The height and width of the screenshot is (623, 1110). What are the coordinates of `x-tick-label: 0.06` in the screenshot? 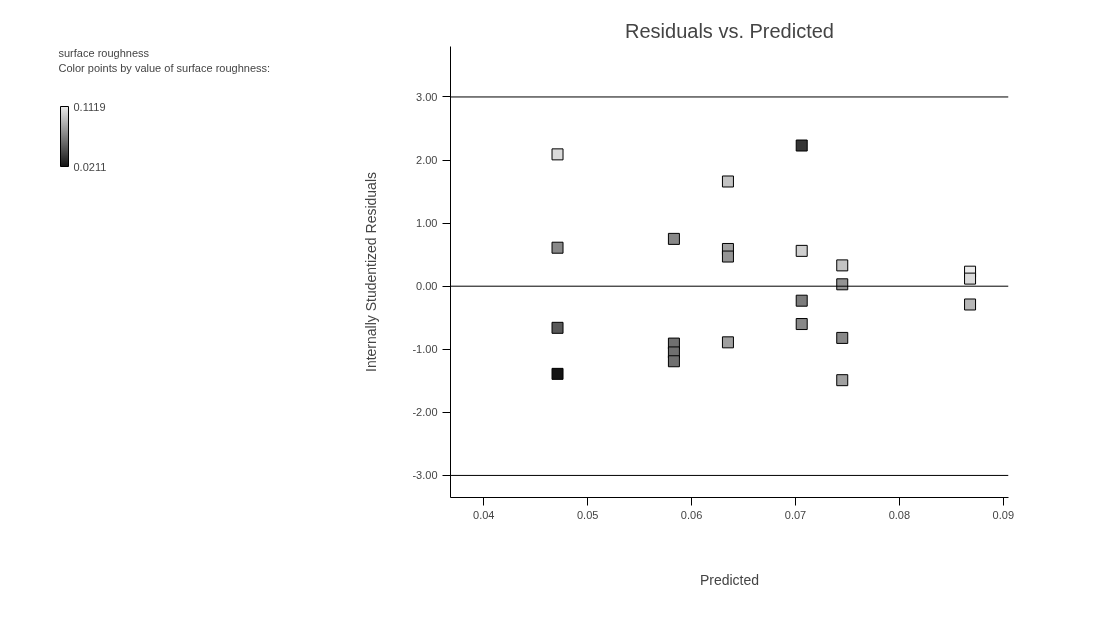 It's located at (691, 514).